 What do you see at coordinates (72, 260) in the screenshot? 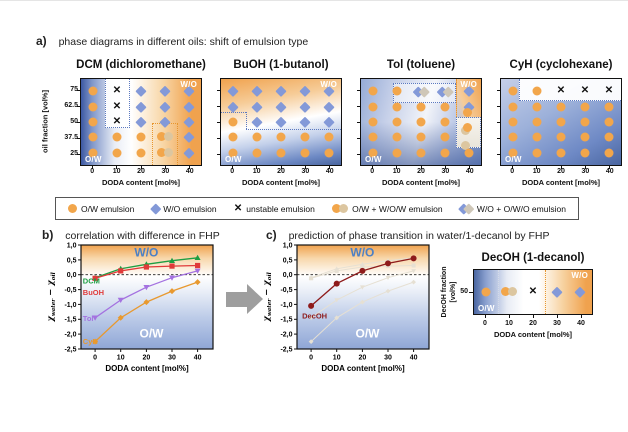
I see `svg-text: 0,5` at bounding box center [72, 260].